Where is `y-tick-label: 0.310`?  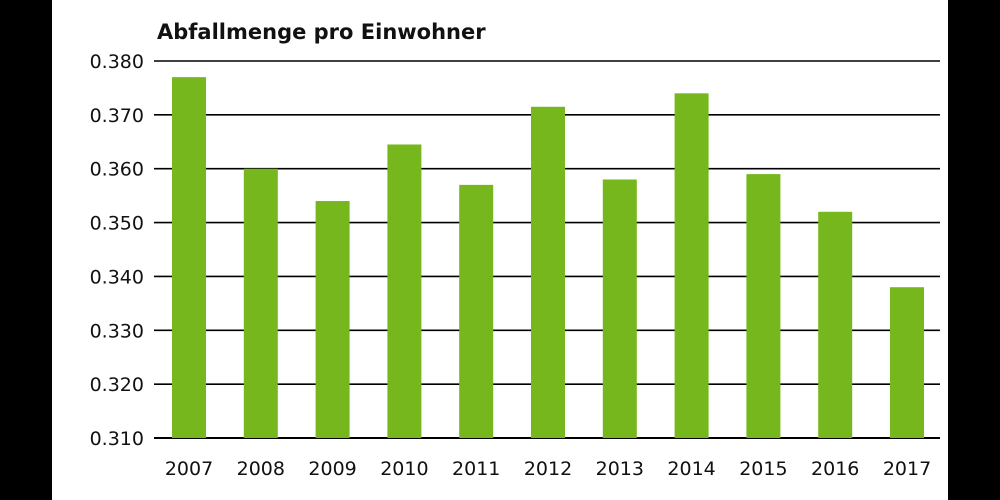
y-tick-label: 0.310 is located at coordinates (117, 439).